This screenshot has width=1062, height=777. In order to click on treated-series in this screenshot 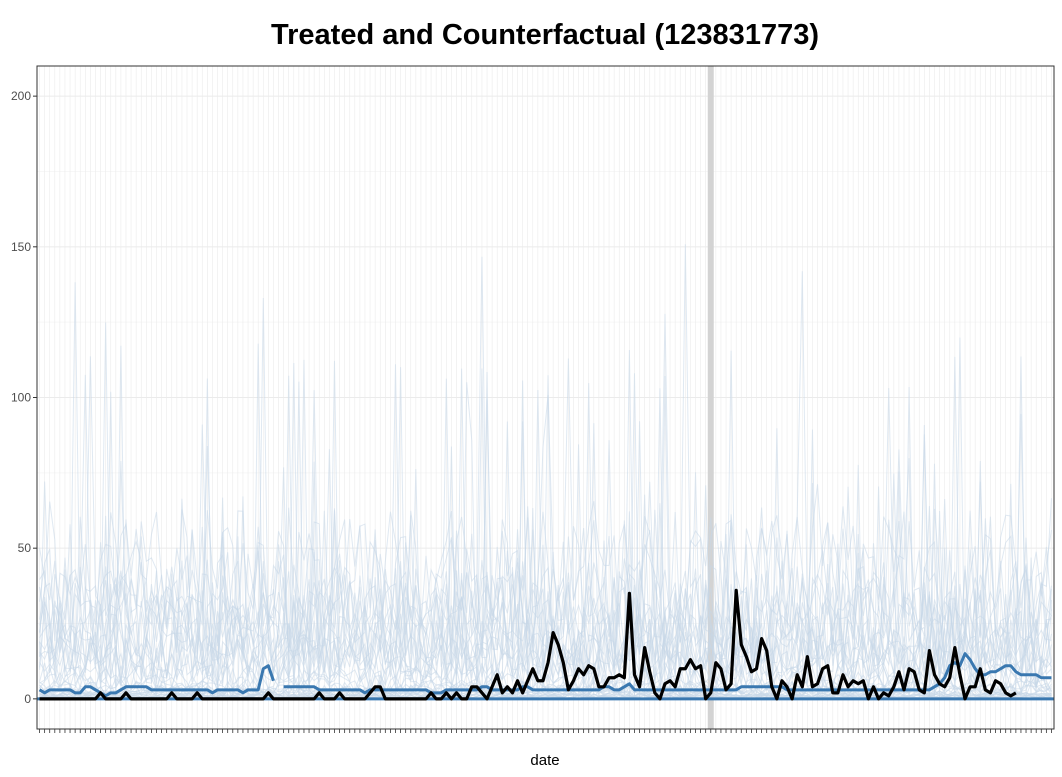, I will do `click(528, 644)`.